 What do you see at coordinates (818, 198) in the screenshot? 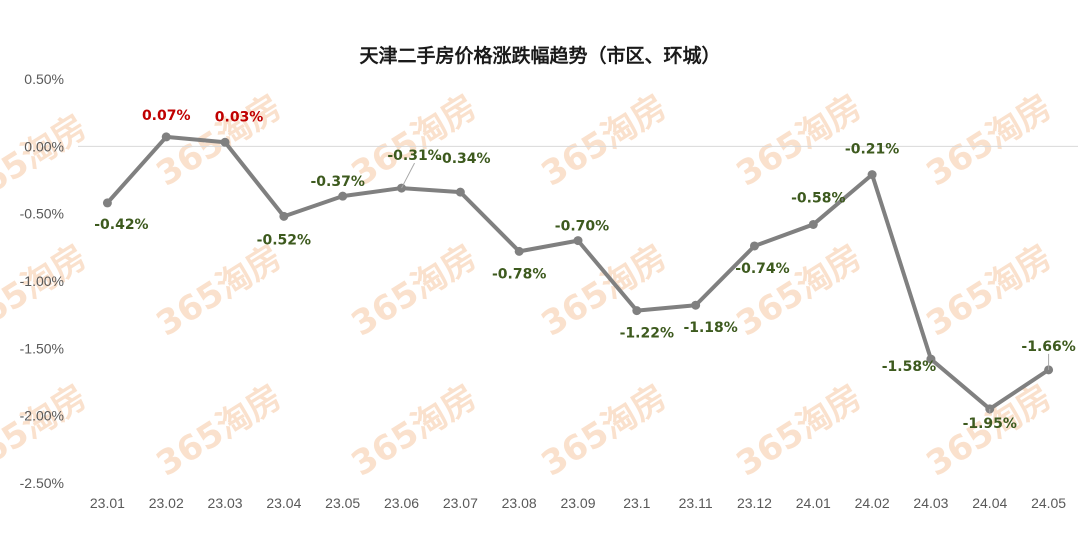
I see `data-label: -0.58%` at bounding box center [818, 198].